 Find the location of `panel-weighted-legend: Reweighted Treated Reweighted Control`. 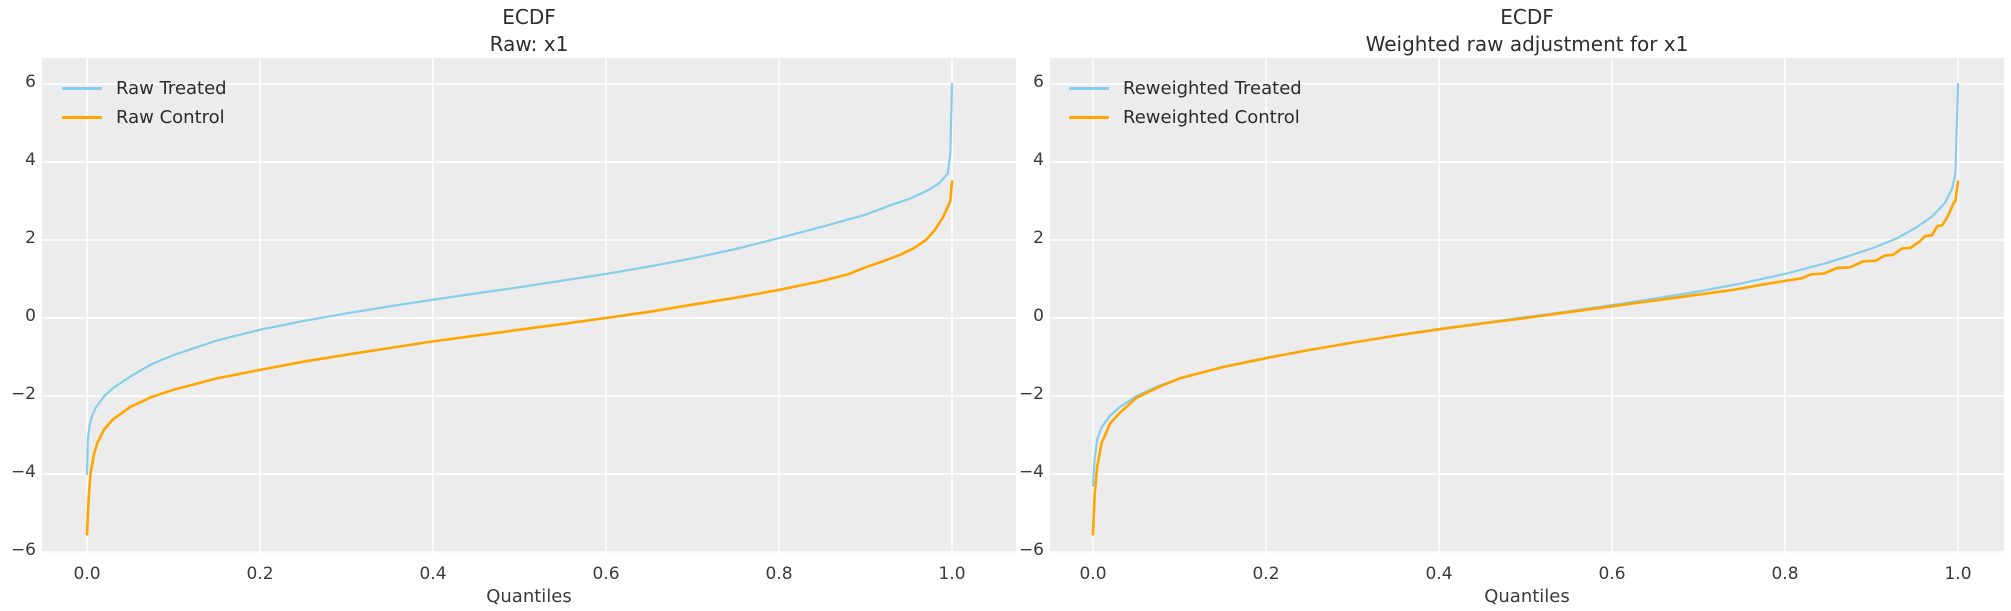

panel-weighted-legend: Reweighted Treated Reweighted Control is located at coordinates (1185, 103).